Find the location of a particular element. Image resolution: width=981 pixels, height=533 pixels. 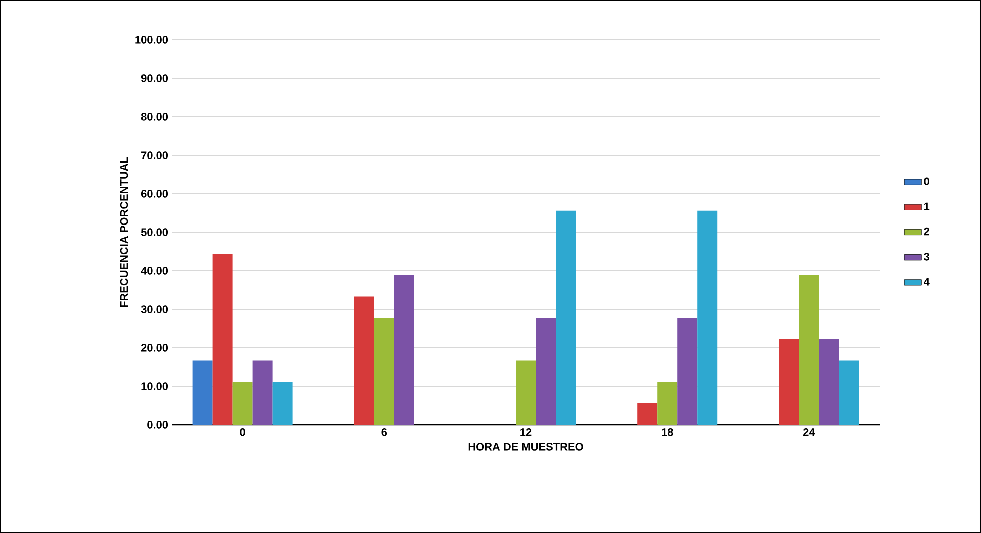

y-tick-label: 50.00 is located at coordinates (154, 232).